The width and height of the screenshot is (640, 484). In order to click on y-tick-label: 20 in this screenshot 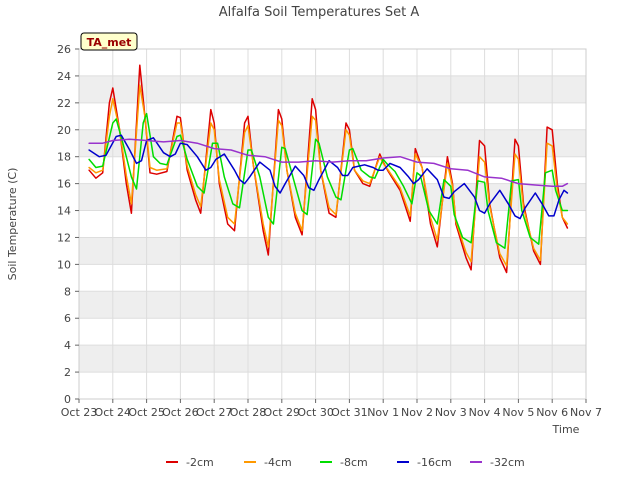, I will do `click(64, 130)`.